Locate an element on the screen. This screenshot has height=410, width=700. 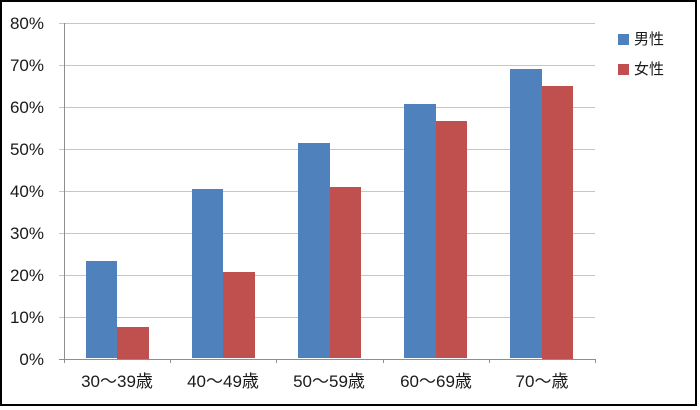
y-tick-label: 40% is located at coordinates (26, 191).